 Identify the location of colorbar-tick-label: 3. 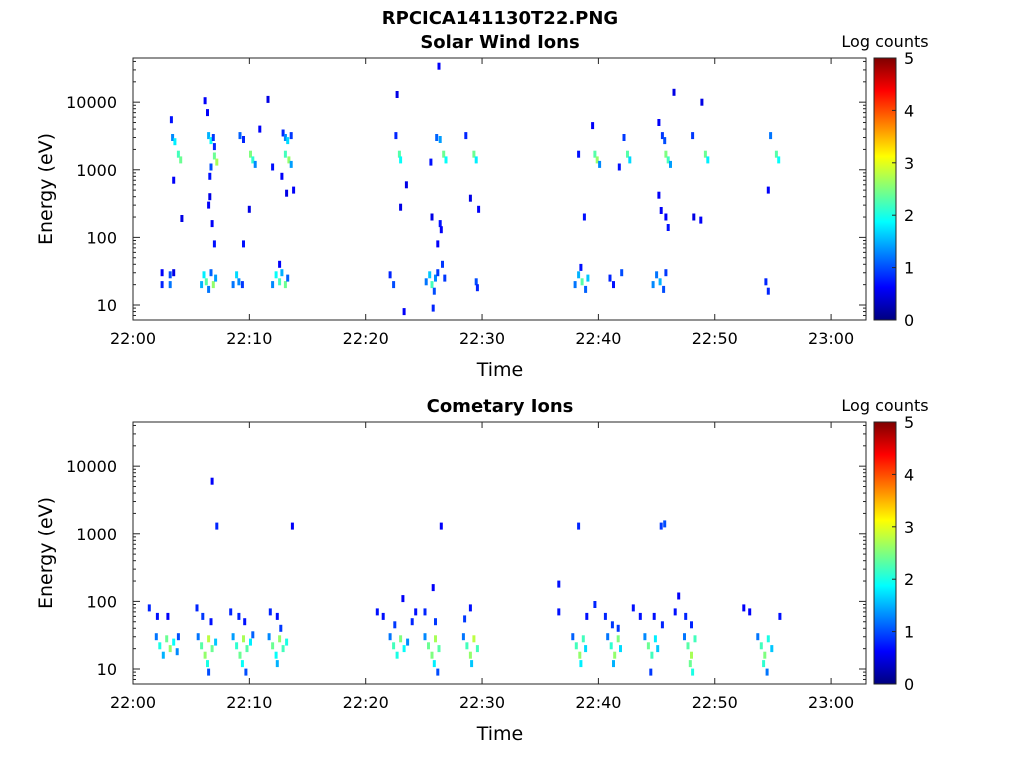
(909, 527).